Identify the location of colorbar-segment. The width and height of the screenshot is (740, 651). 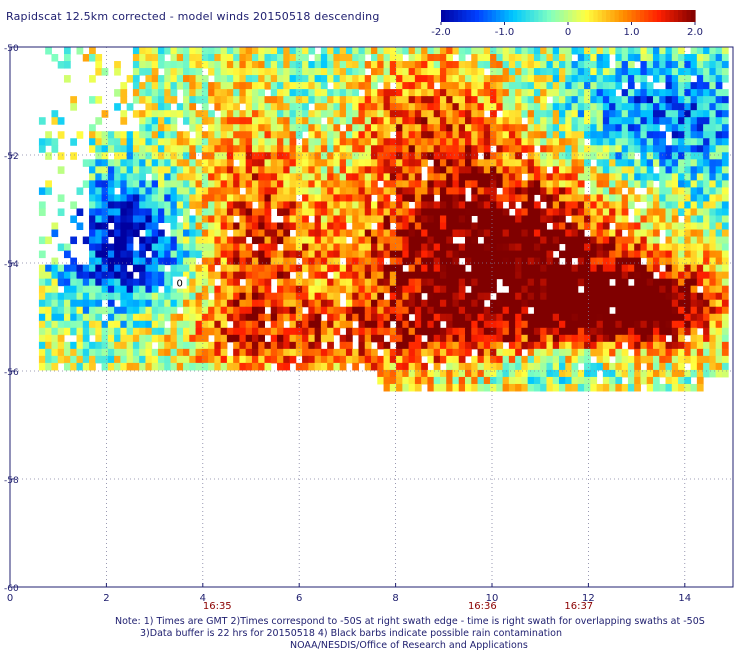
(520, 16).